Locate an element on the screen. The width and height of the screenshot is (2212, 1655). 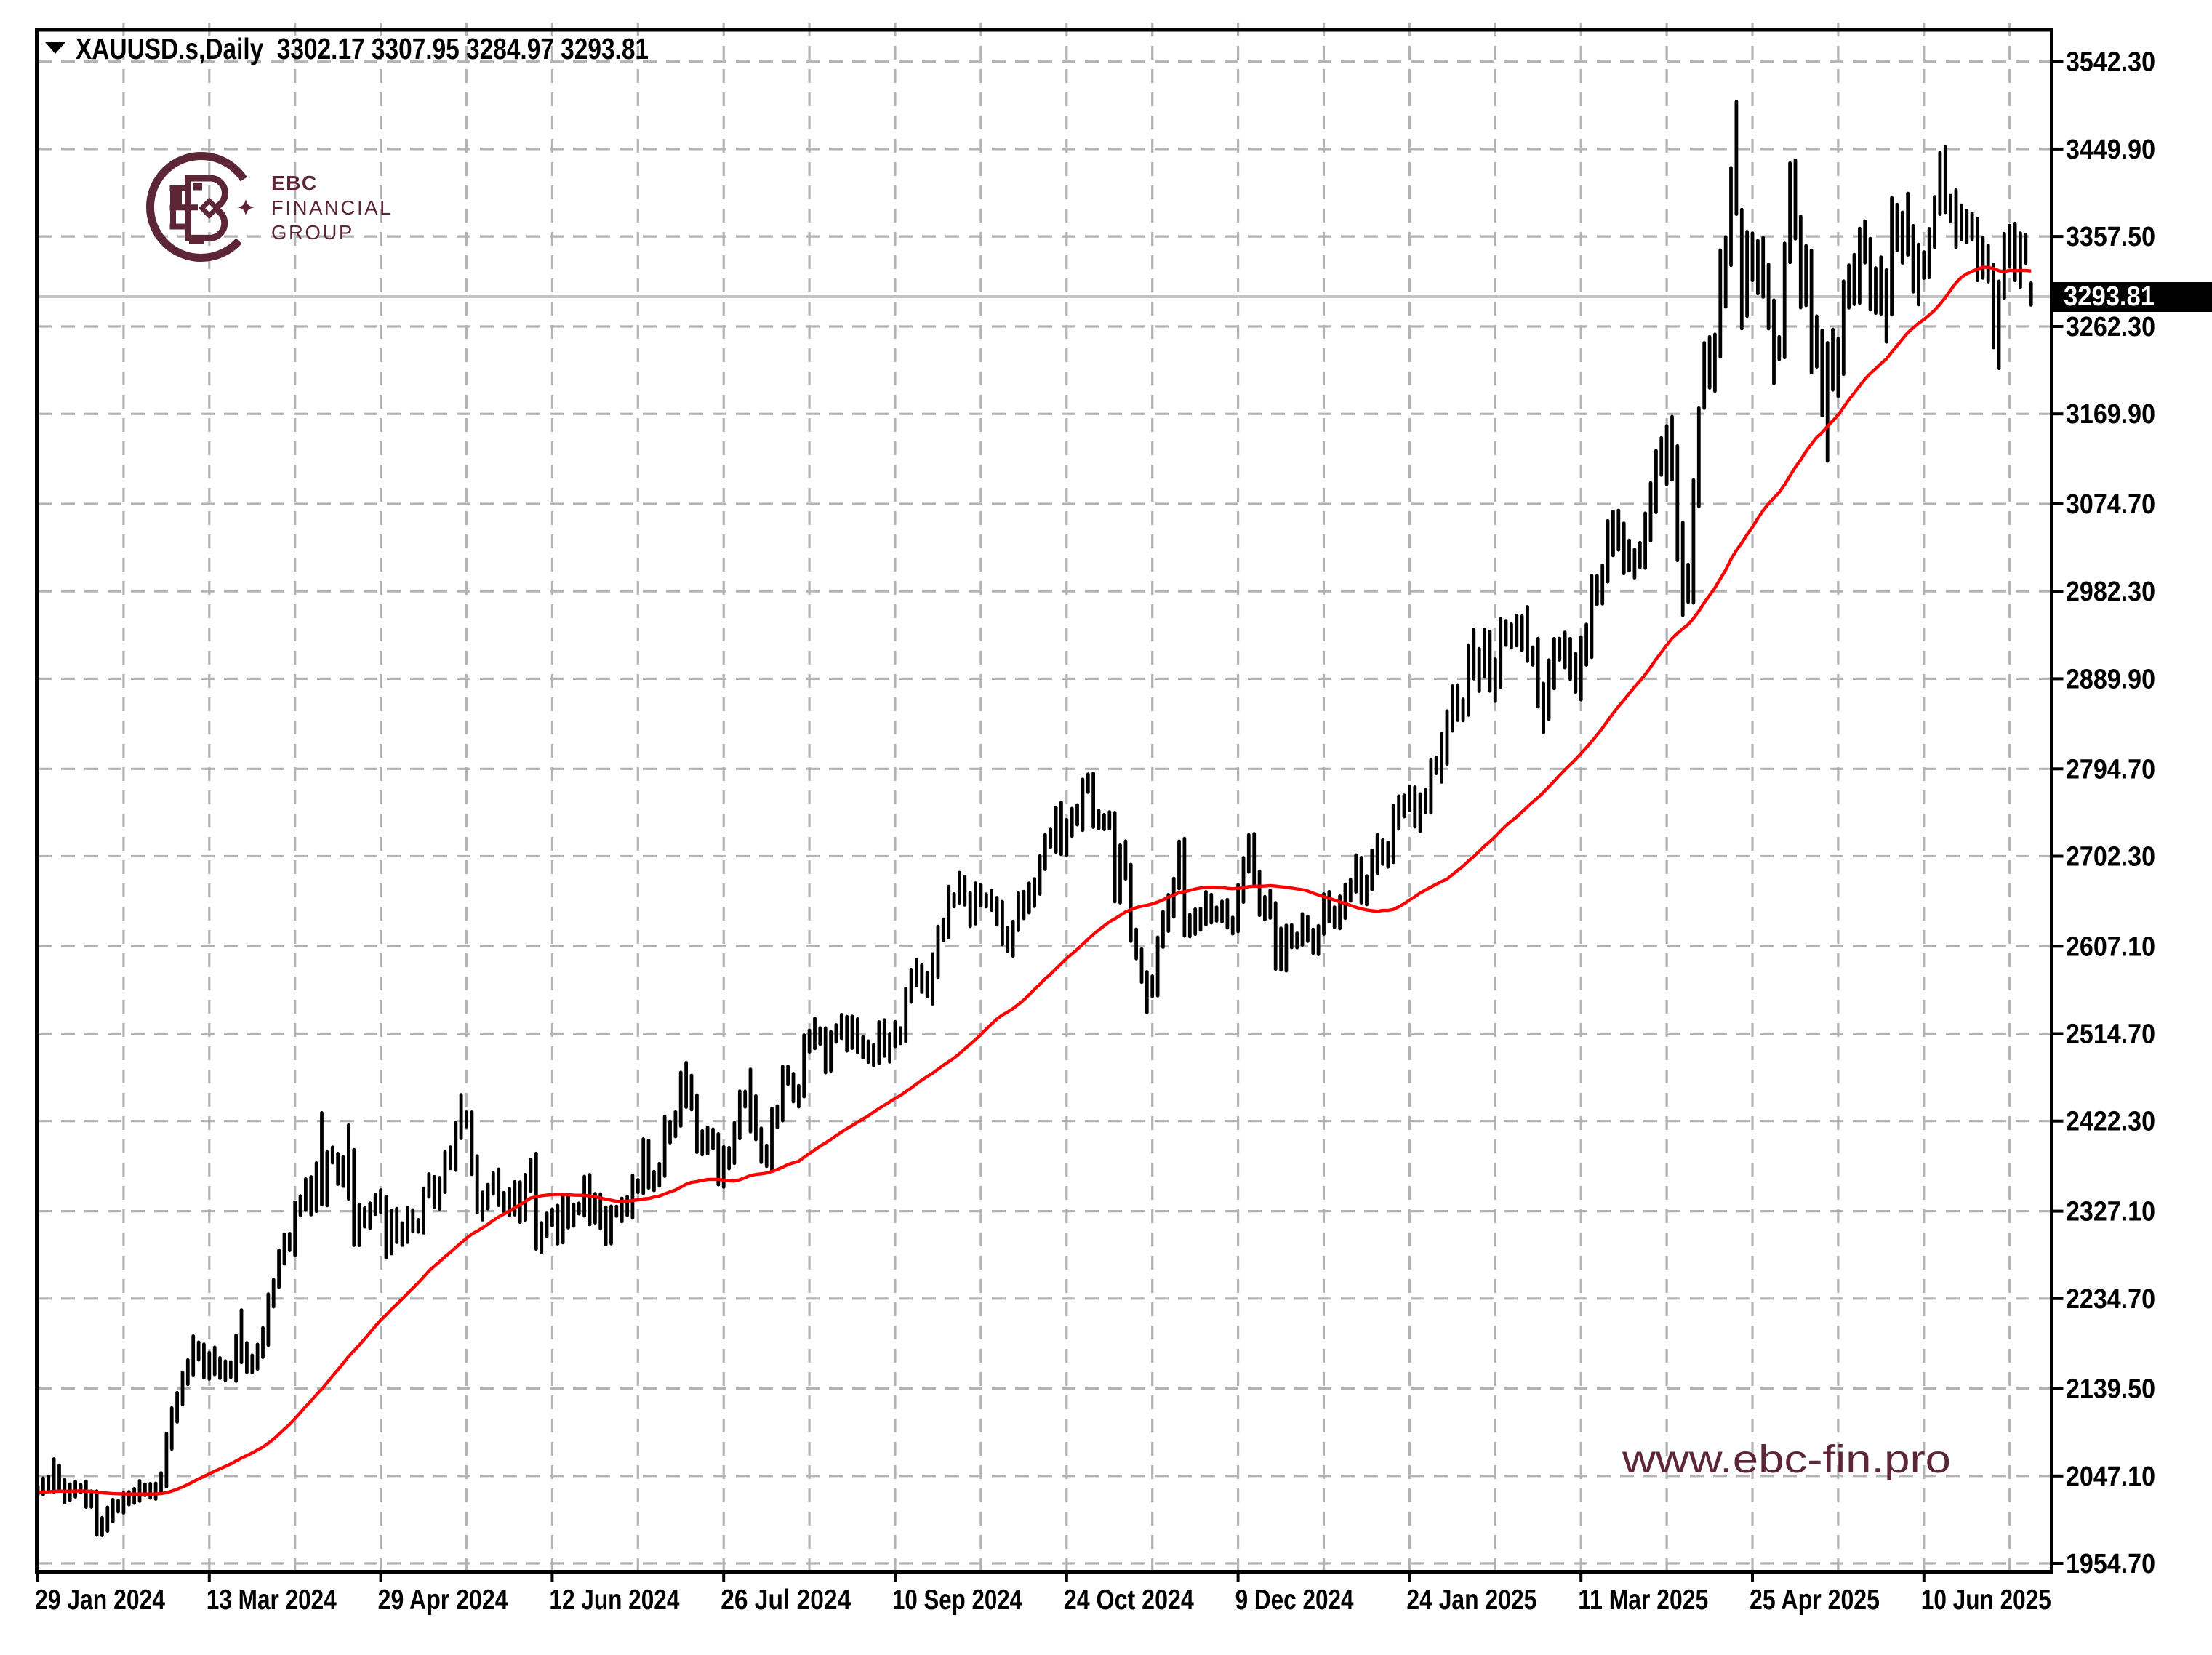
svg-text: 2422.30 is located at coordinates (2110, 1122).